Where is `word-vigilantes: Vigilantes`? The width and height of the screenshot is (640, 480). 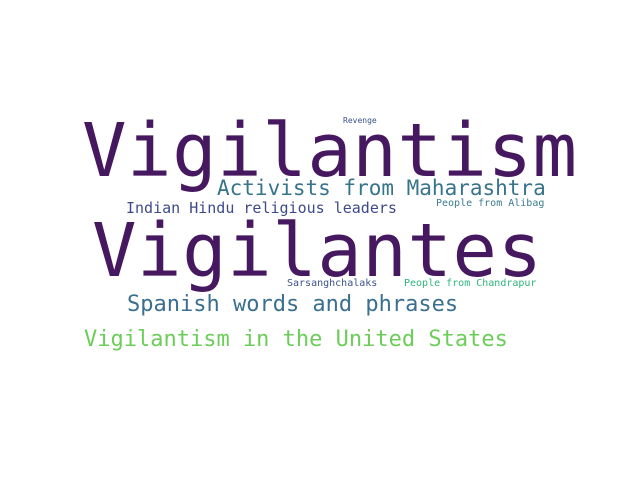
word-vigilantes: Vigilantes is located at coordinates (317, 251).